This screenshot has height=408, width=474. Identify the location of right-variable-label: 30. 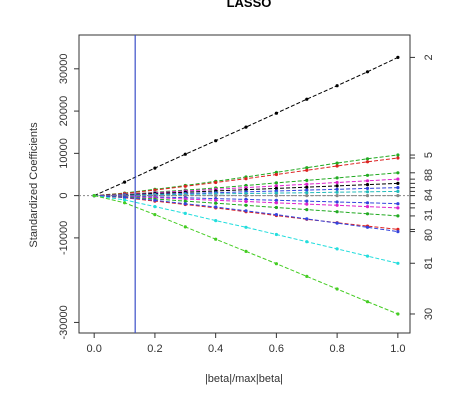
(429, 314).